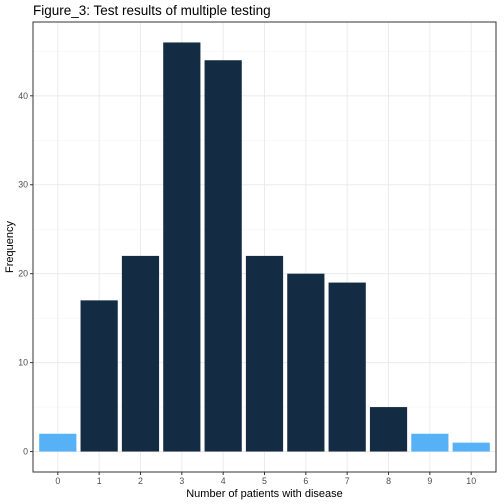 This screenshot has width=504, height=504. What do you see at coordinates (99, 481) in the screenshot?
I see `x-tick-label: 1` at bounding box center [99, 481].